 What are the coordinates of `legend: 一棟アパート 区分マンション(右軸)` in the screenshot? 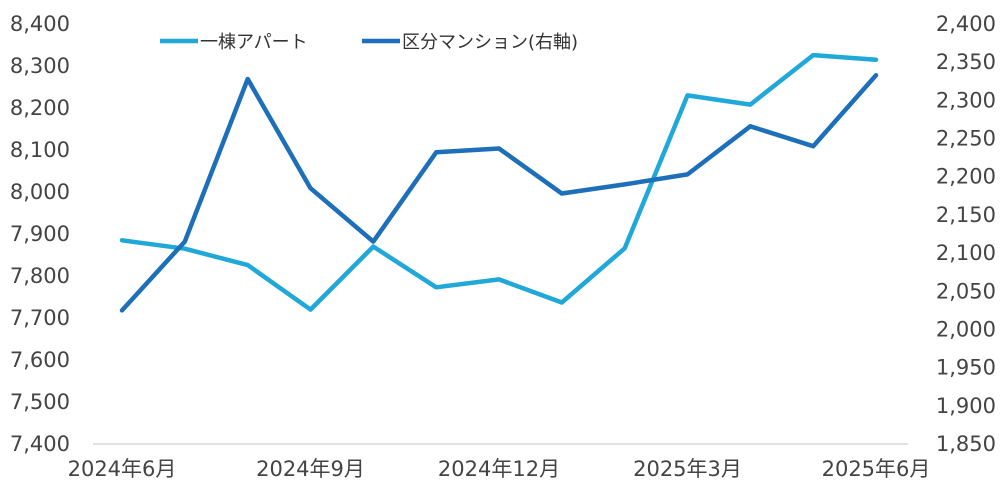 It's located at (369, 42).